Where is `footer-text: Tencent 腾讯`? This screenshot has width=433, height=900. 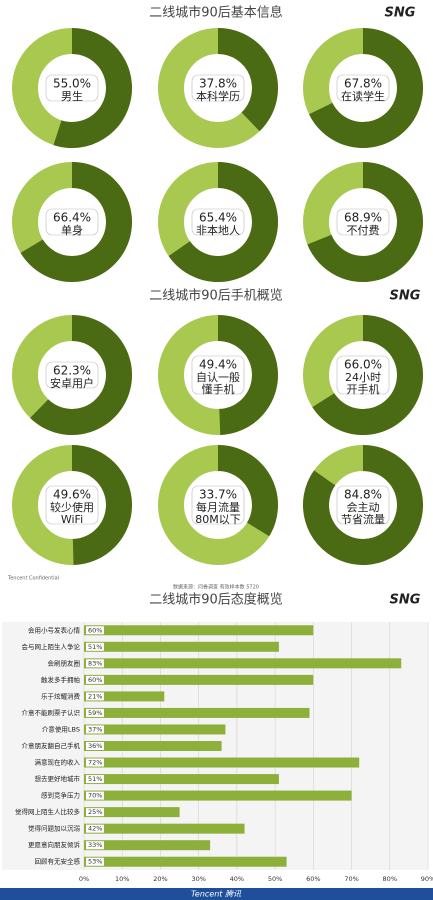 footer-text: Tencent 腾讯 is located at coordinates (216, 894).